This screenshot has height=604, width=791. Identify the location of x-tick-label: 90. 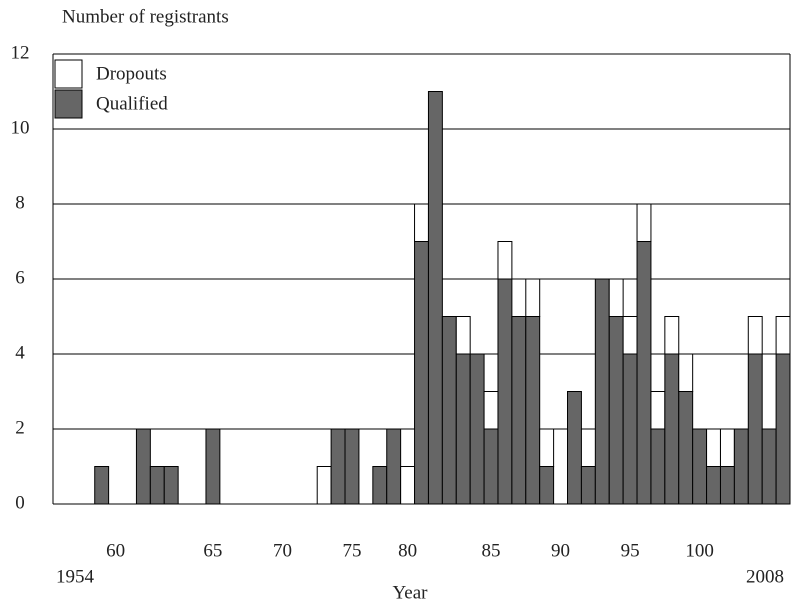
(560, 550).